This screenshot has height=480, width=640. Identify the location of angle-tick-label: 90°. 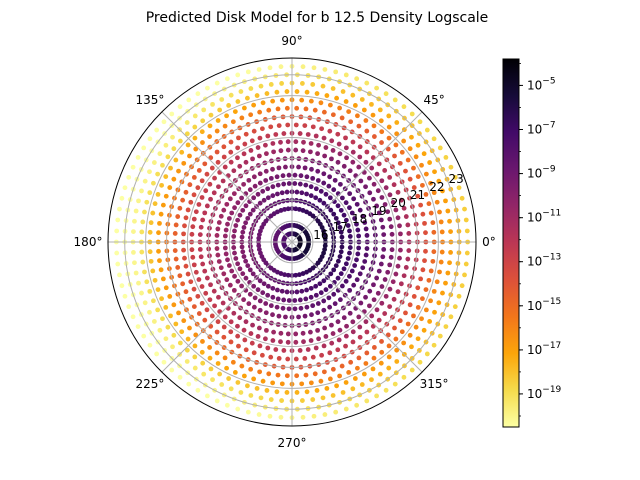
(291, 41).